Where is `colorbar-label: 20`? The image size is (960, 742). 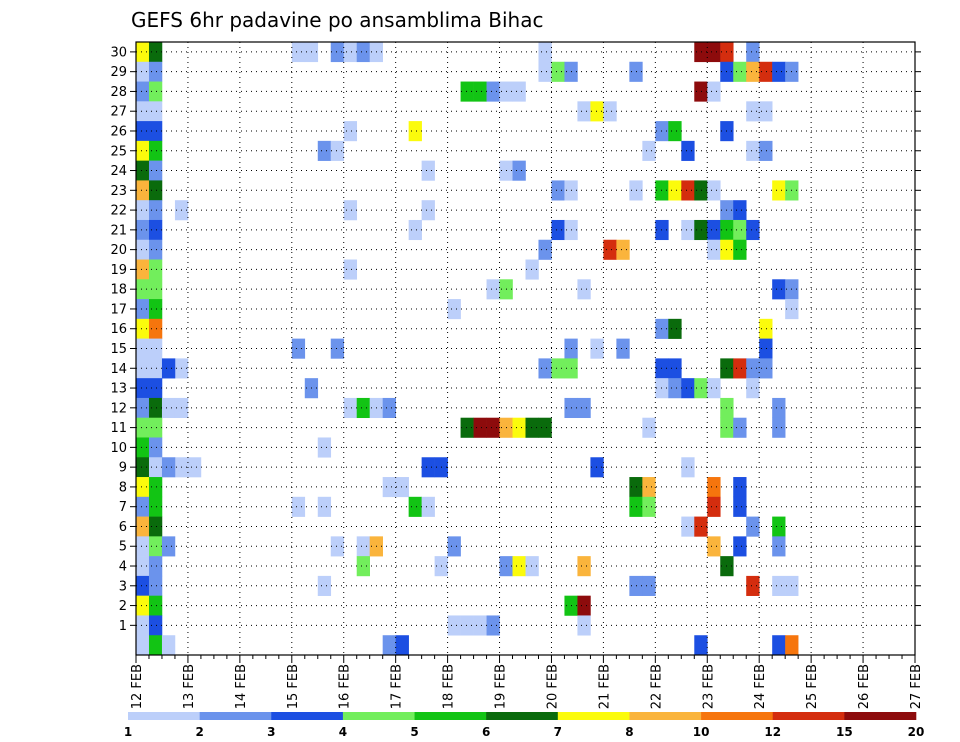
colorbar-label: 20 is located at coordinates (916, 732).